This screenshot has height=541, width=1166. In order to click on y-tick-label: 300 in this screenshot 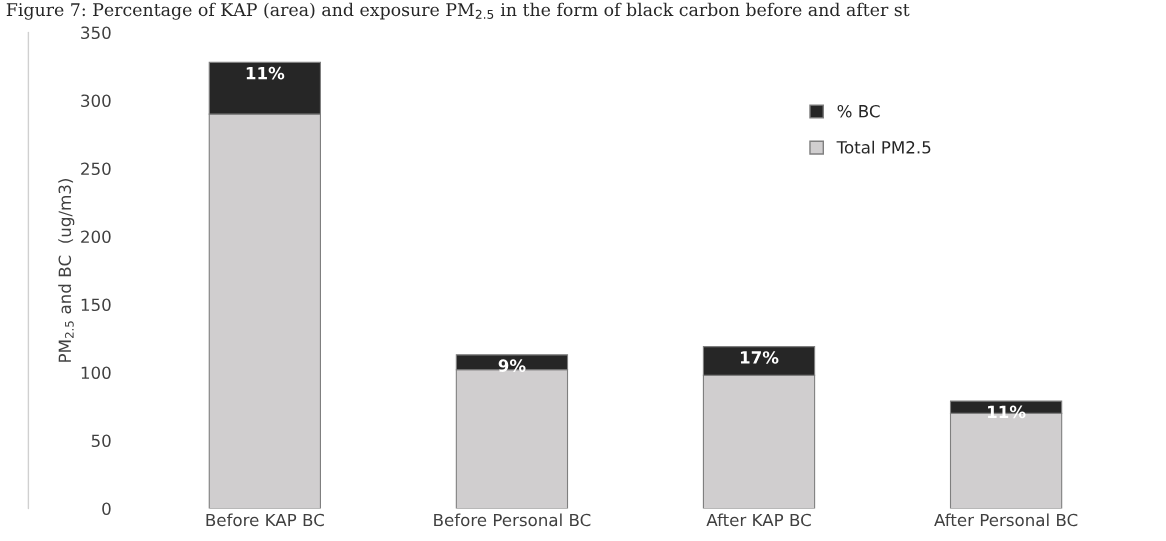, I will do `click(96, 101)`.